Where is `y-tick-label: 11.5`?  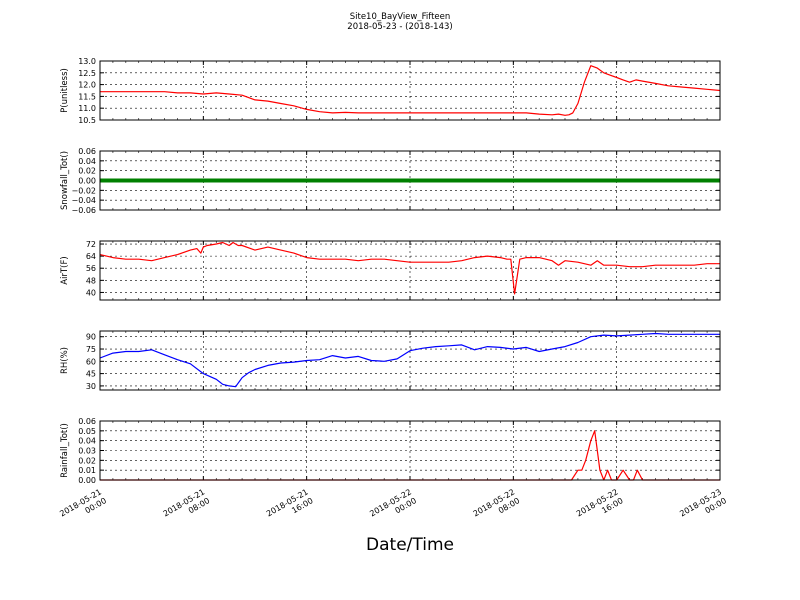 y-tick-label: 11.5 is located at coordinates (87, 96).